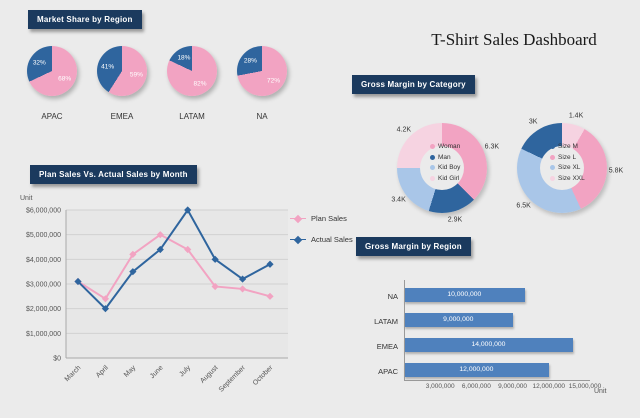 This screenshot has height=418, width=640. I want to click on x-axis-line, so click(497, 380).